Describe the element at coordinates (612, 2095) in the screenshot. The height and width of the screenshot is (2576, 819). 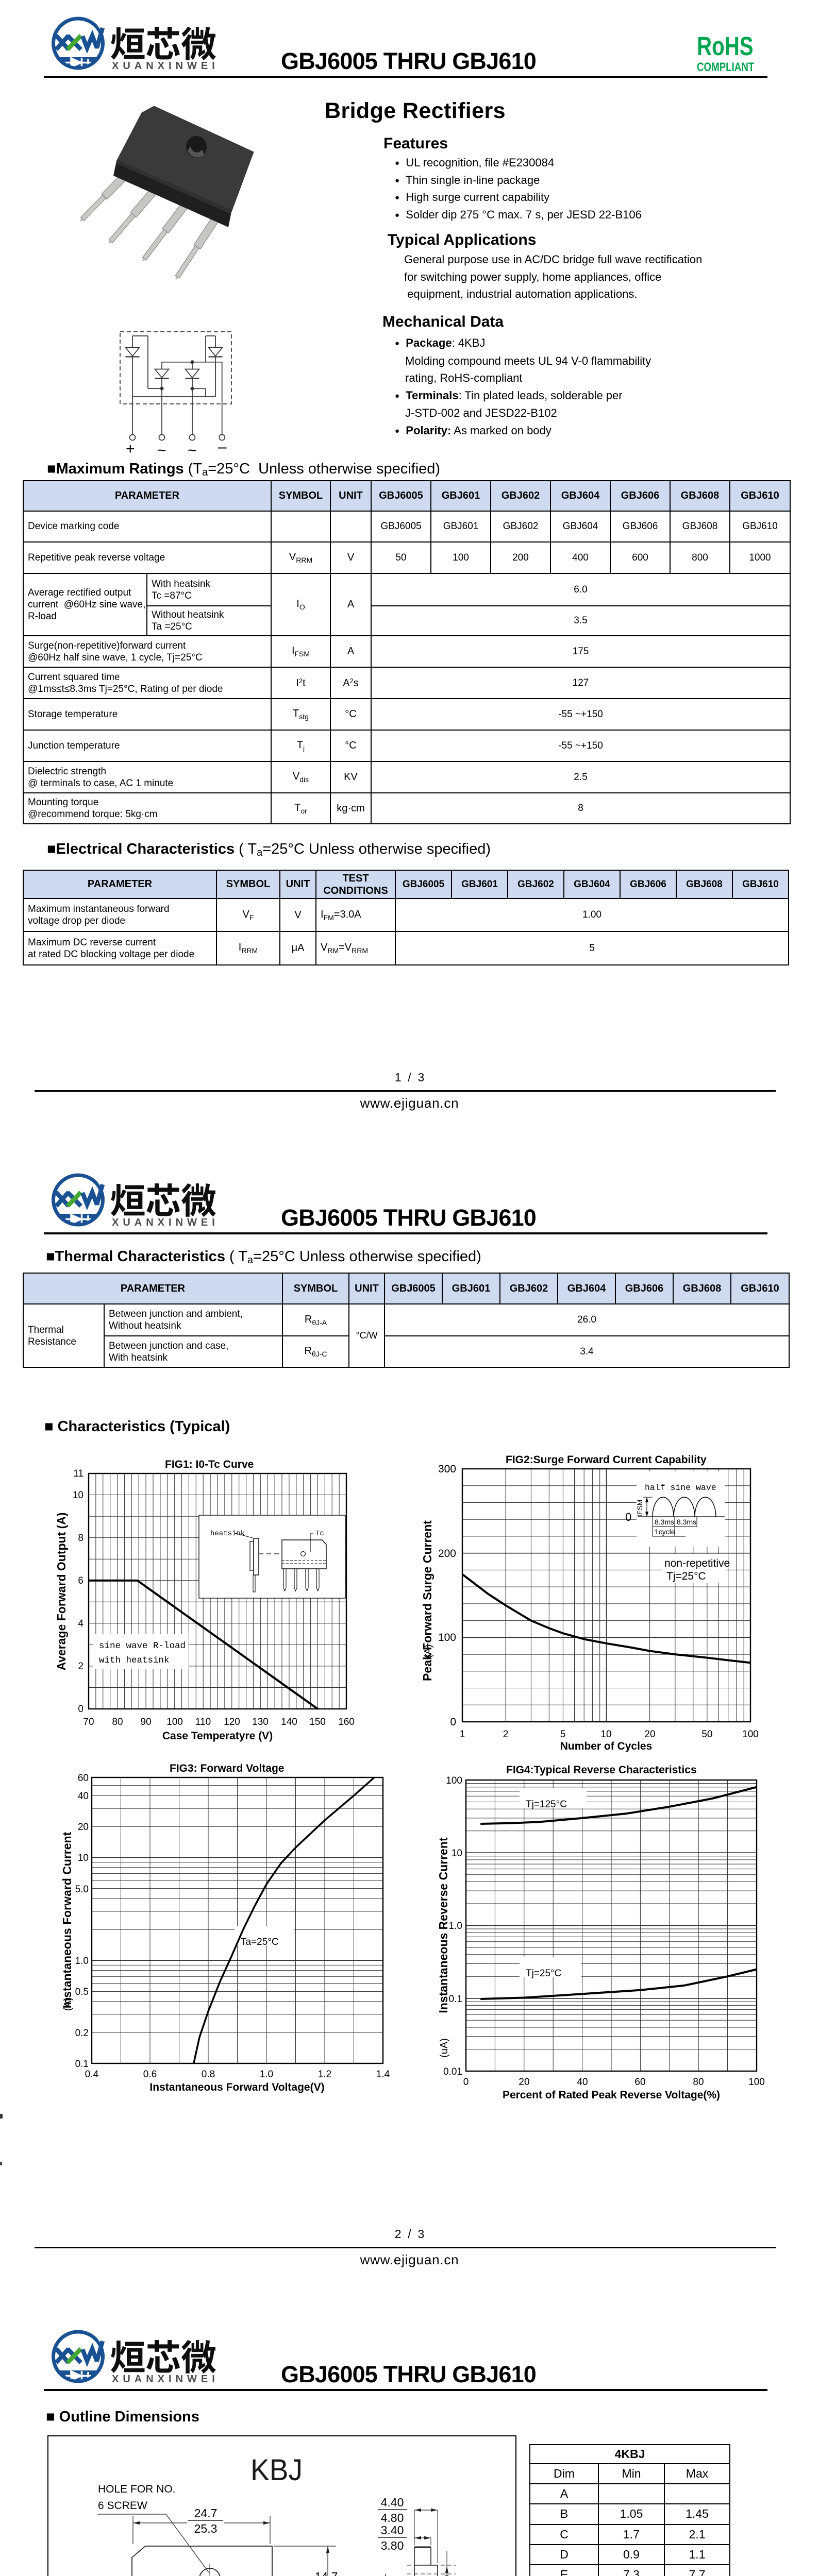
I see `svg-text:Percent of Rated Peak Reverse: Percent of Rated Peak Reverse Voltage(%)` at that location.